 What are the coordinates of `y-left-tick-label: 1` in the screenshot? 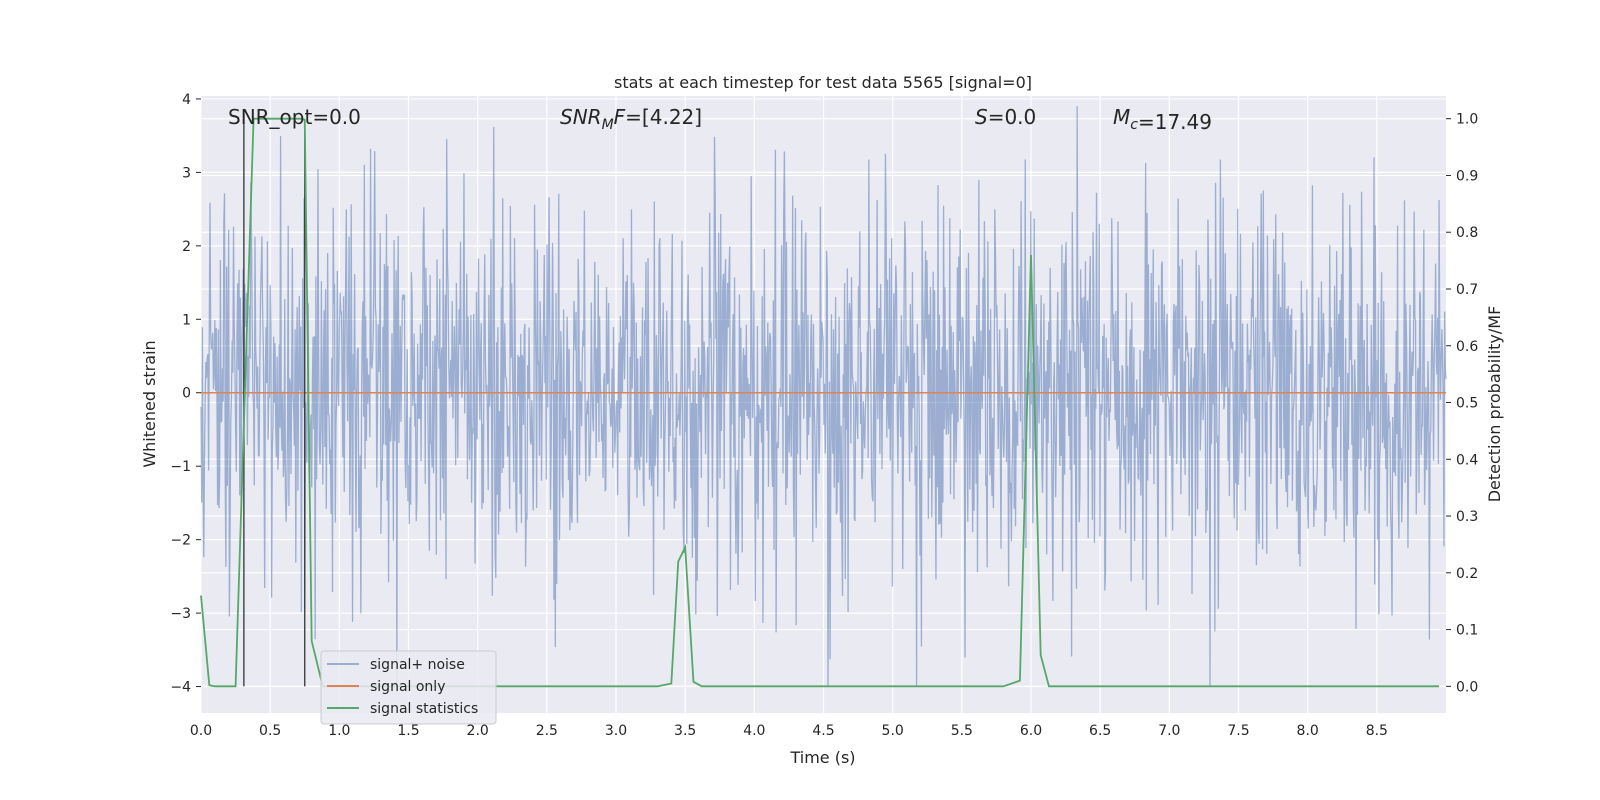 It's located at (186, 320).